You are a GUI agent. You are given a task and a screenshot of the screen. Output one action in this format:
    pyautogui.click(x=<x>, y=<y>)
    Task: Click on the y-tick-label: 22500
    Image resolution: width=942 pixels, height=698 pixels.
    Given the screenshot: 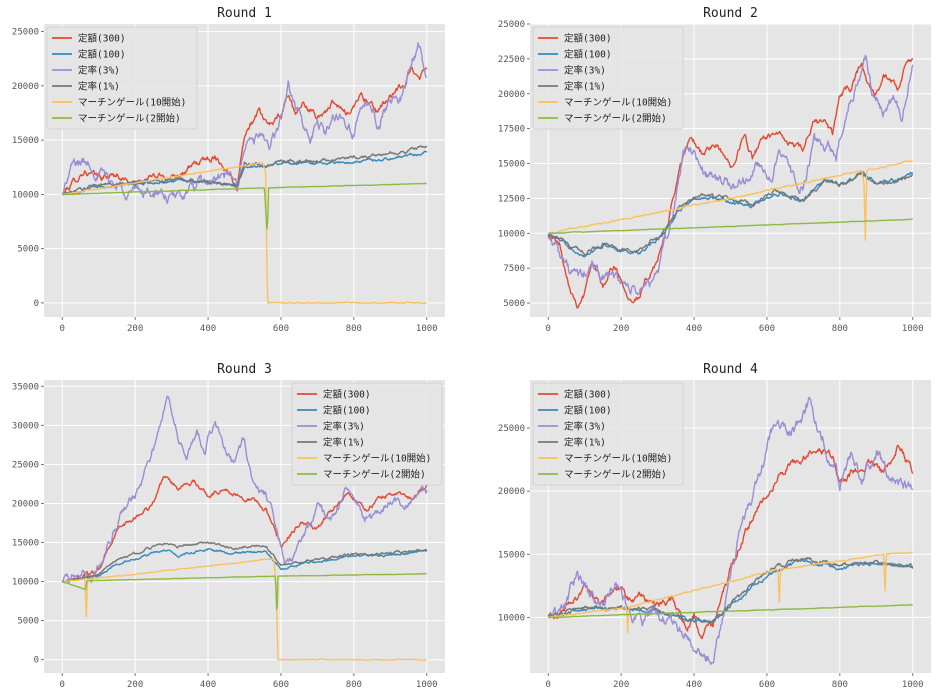 What is the action you would take?
    pyautogui.click(x=511, y=60)
    